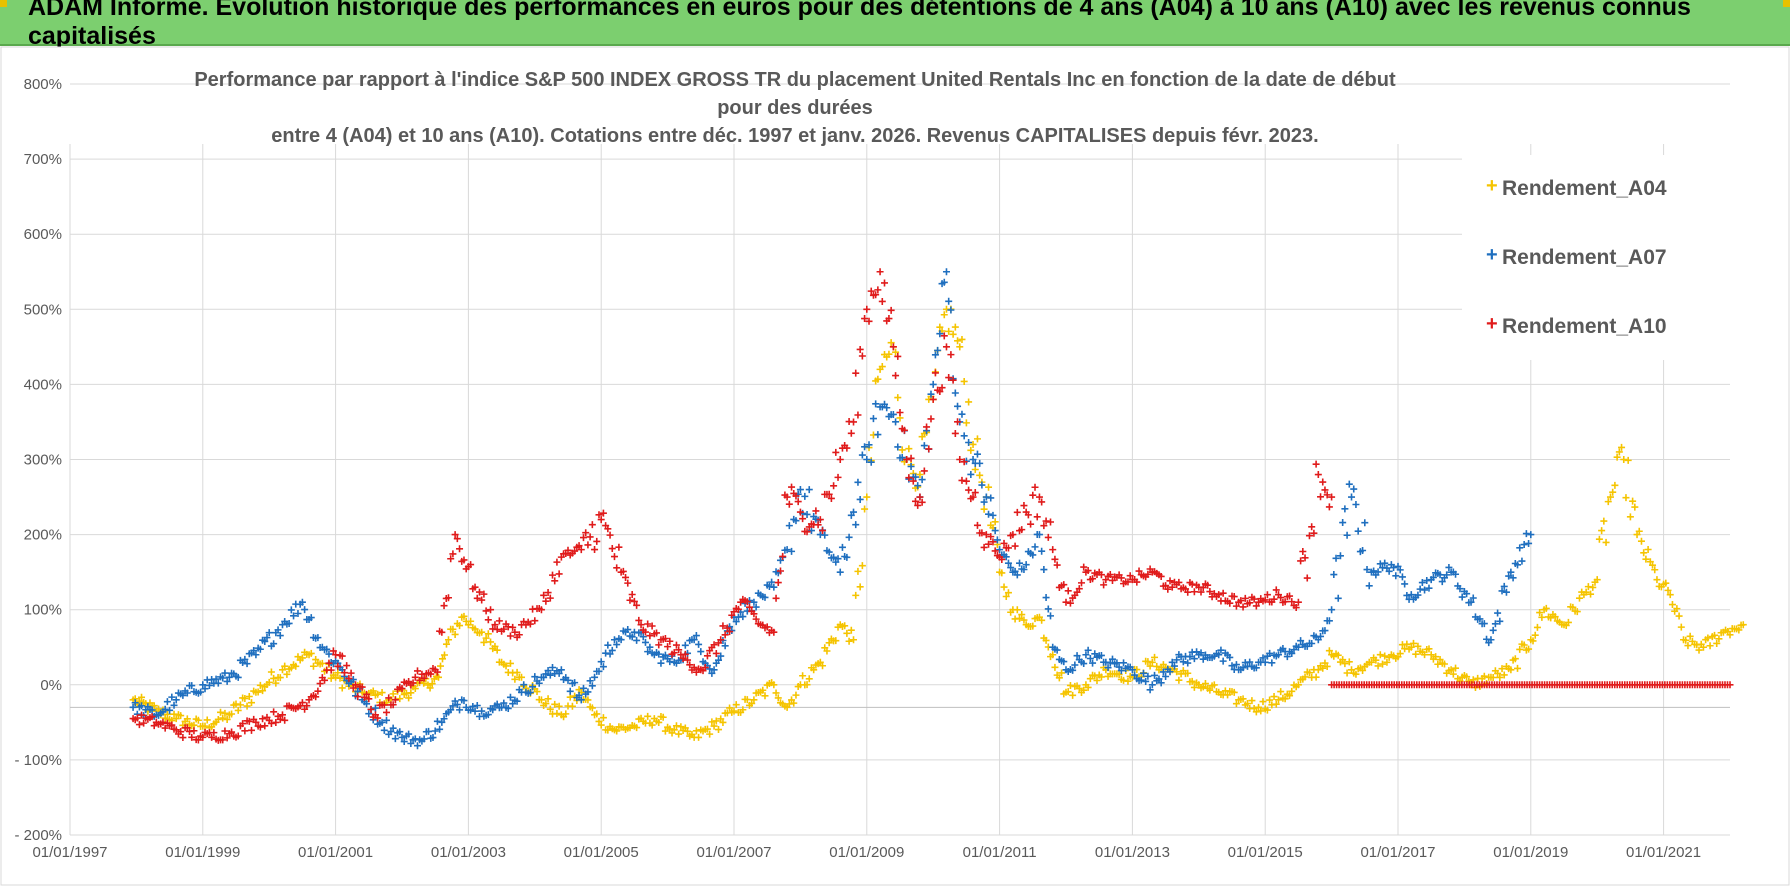 Image resolution: width=1790 pixels, height=886 pixels. I want to click on y-tick-label: - 100%, so click(38, 760).